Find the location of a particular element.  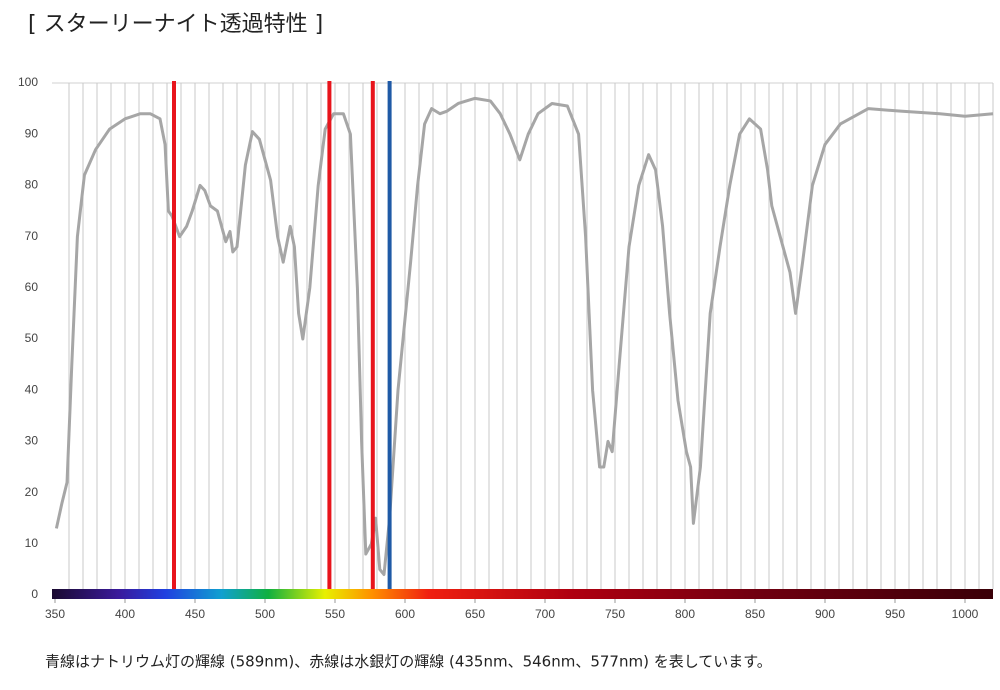

y-tick-label: 100 is located at coordinates (28, 82).